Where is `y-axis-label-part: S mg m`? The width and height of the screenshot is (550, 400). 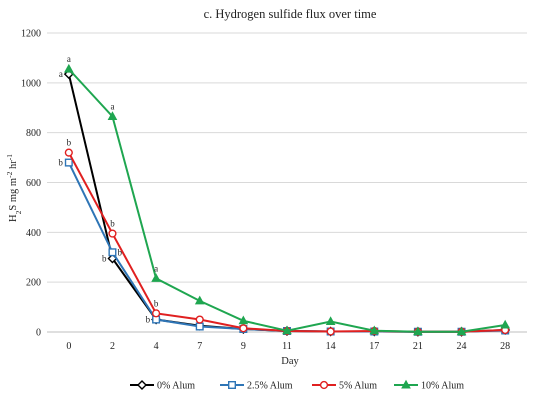
y-axis-label-part: S mg m is located at coordinates (13, 194).